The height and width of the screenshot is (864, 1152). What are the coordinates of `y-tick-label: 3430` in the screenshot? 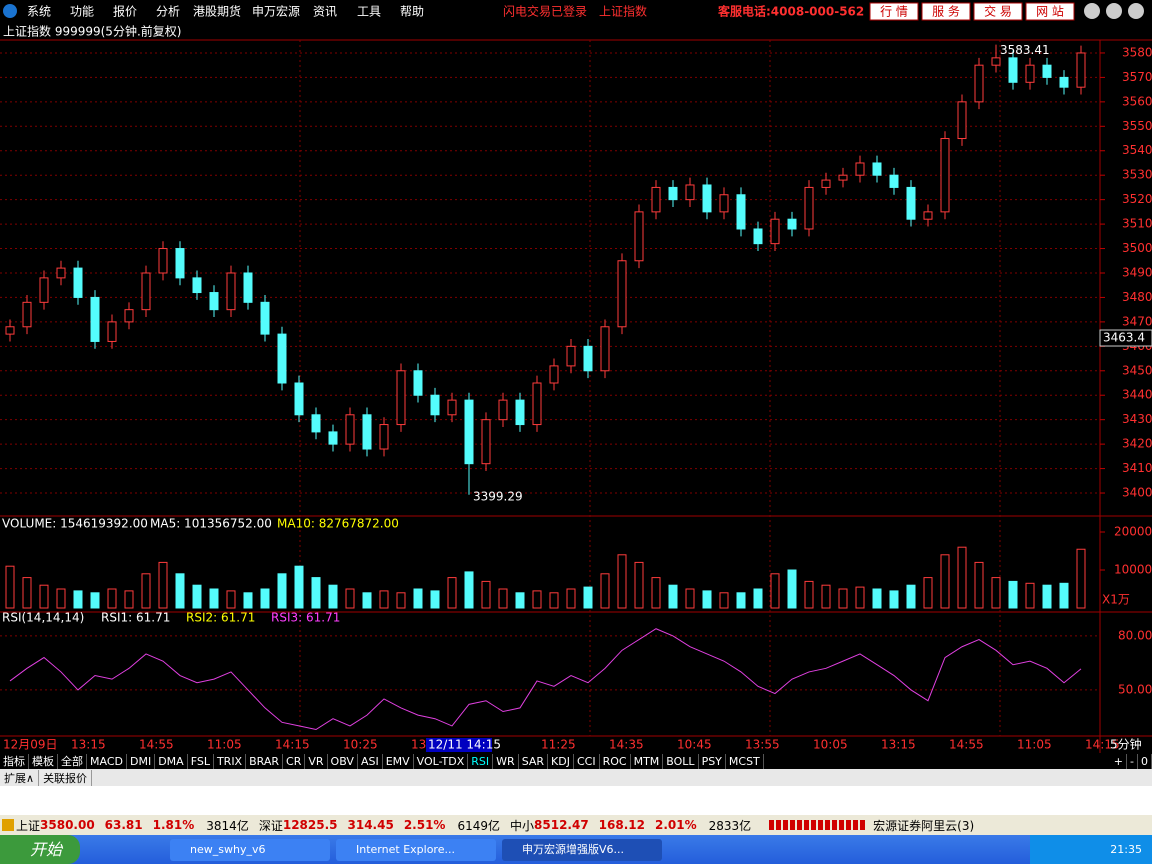 It's located at (1137, 419).